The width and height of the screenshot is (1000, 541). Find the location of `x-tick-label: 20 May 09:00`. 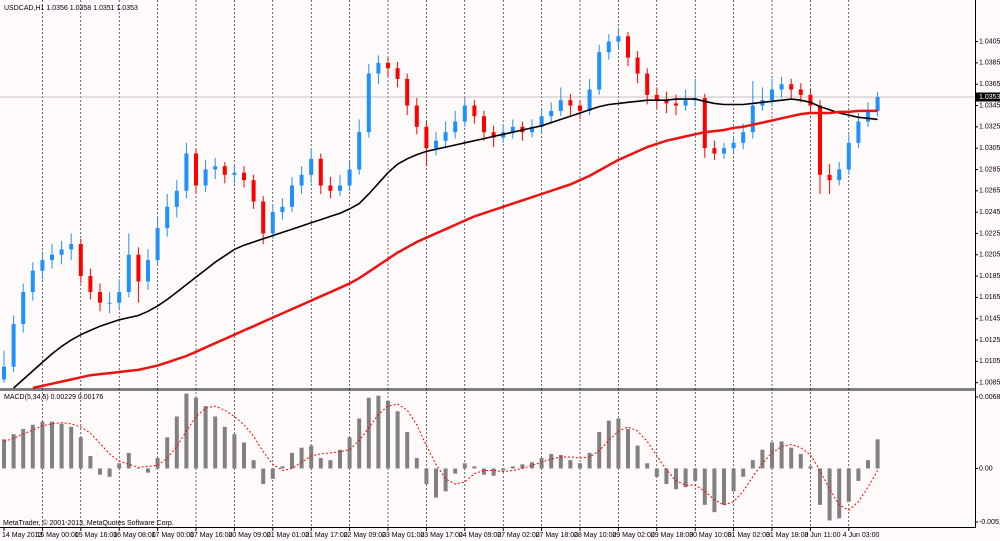

x-tick-label: 20 May 09:00 is located at coordinates (249, 535).